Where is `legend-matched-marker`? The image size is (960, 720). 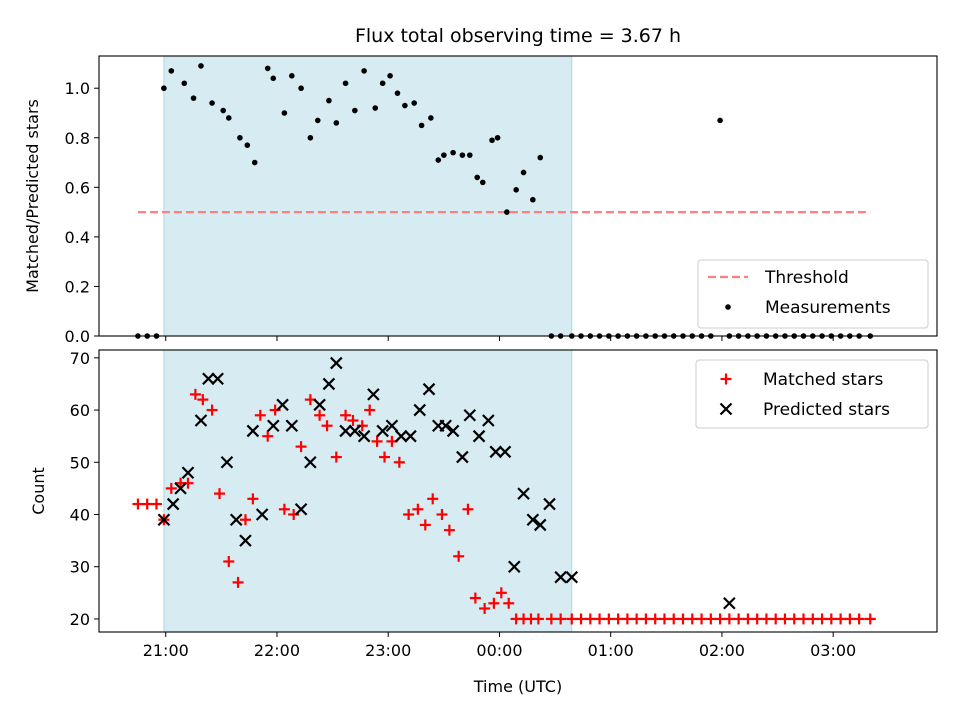 legend-matched-marker is located at coordinates (726, 379).